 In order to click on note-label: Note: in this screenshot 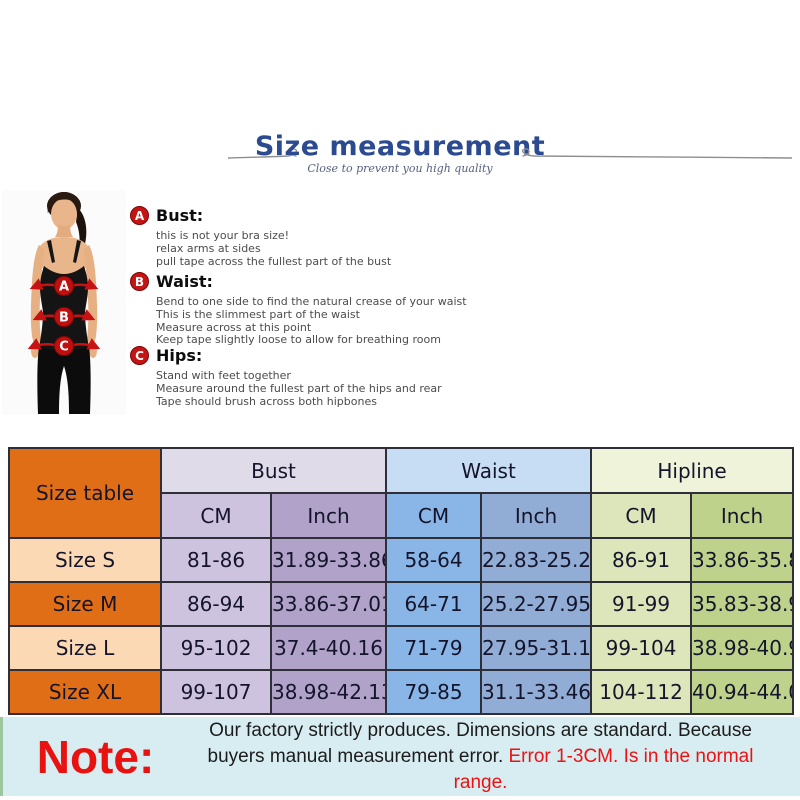, I will do `click(95, 756)`.